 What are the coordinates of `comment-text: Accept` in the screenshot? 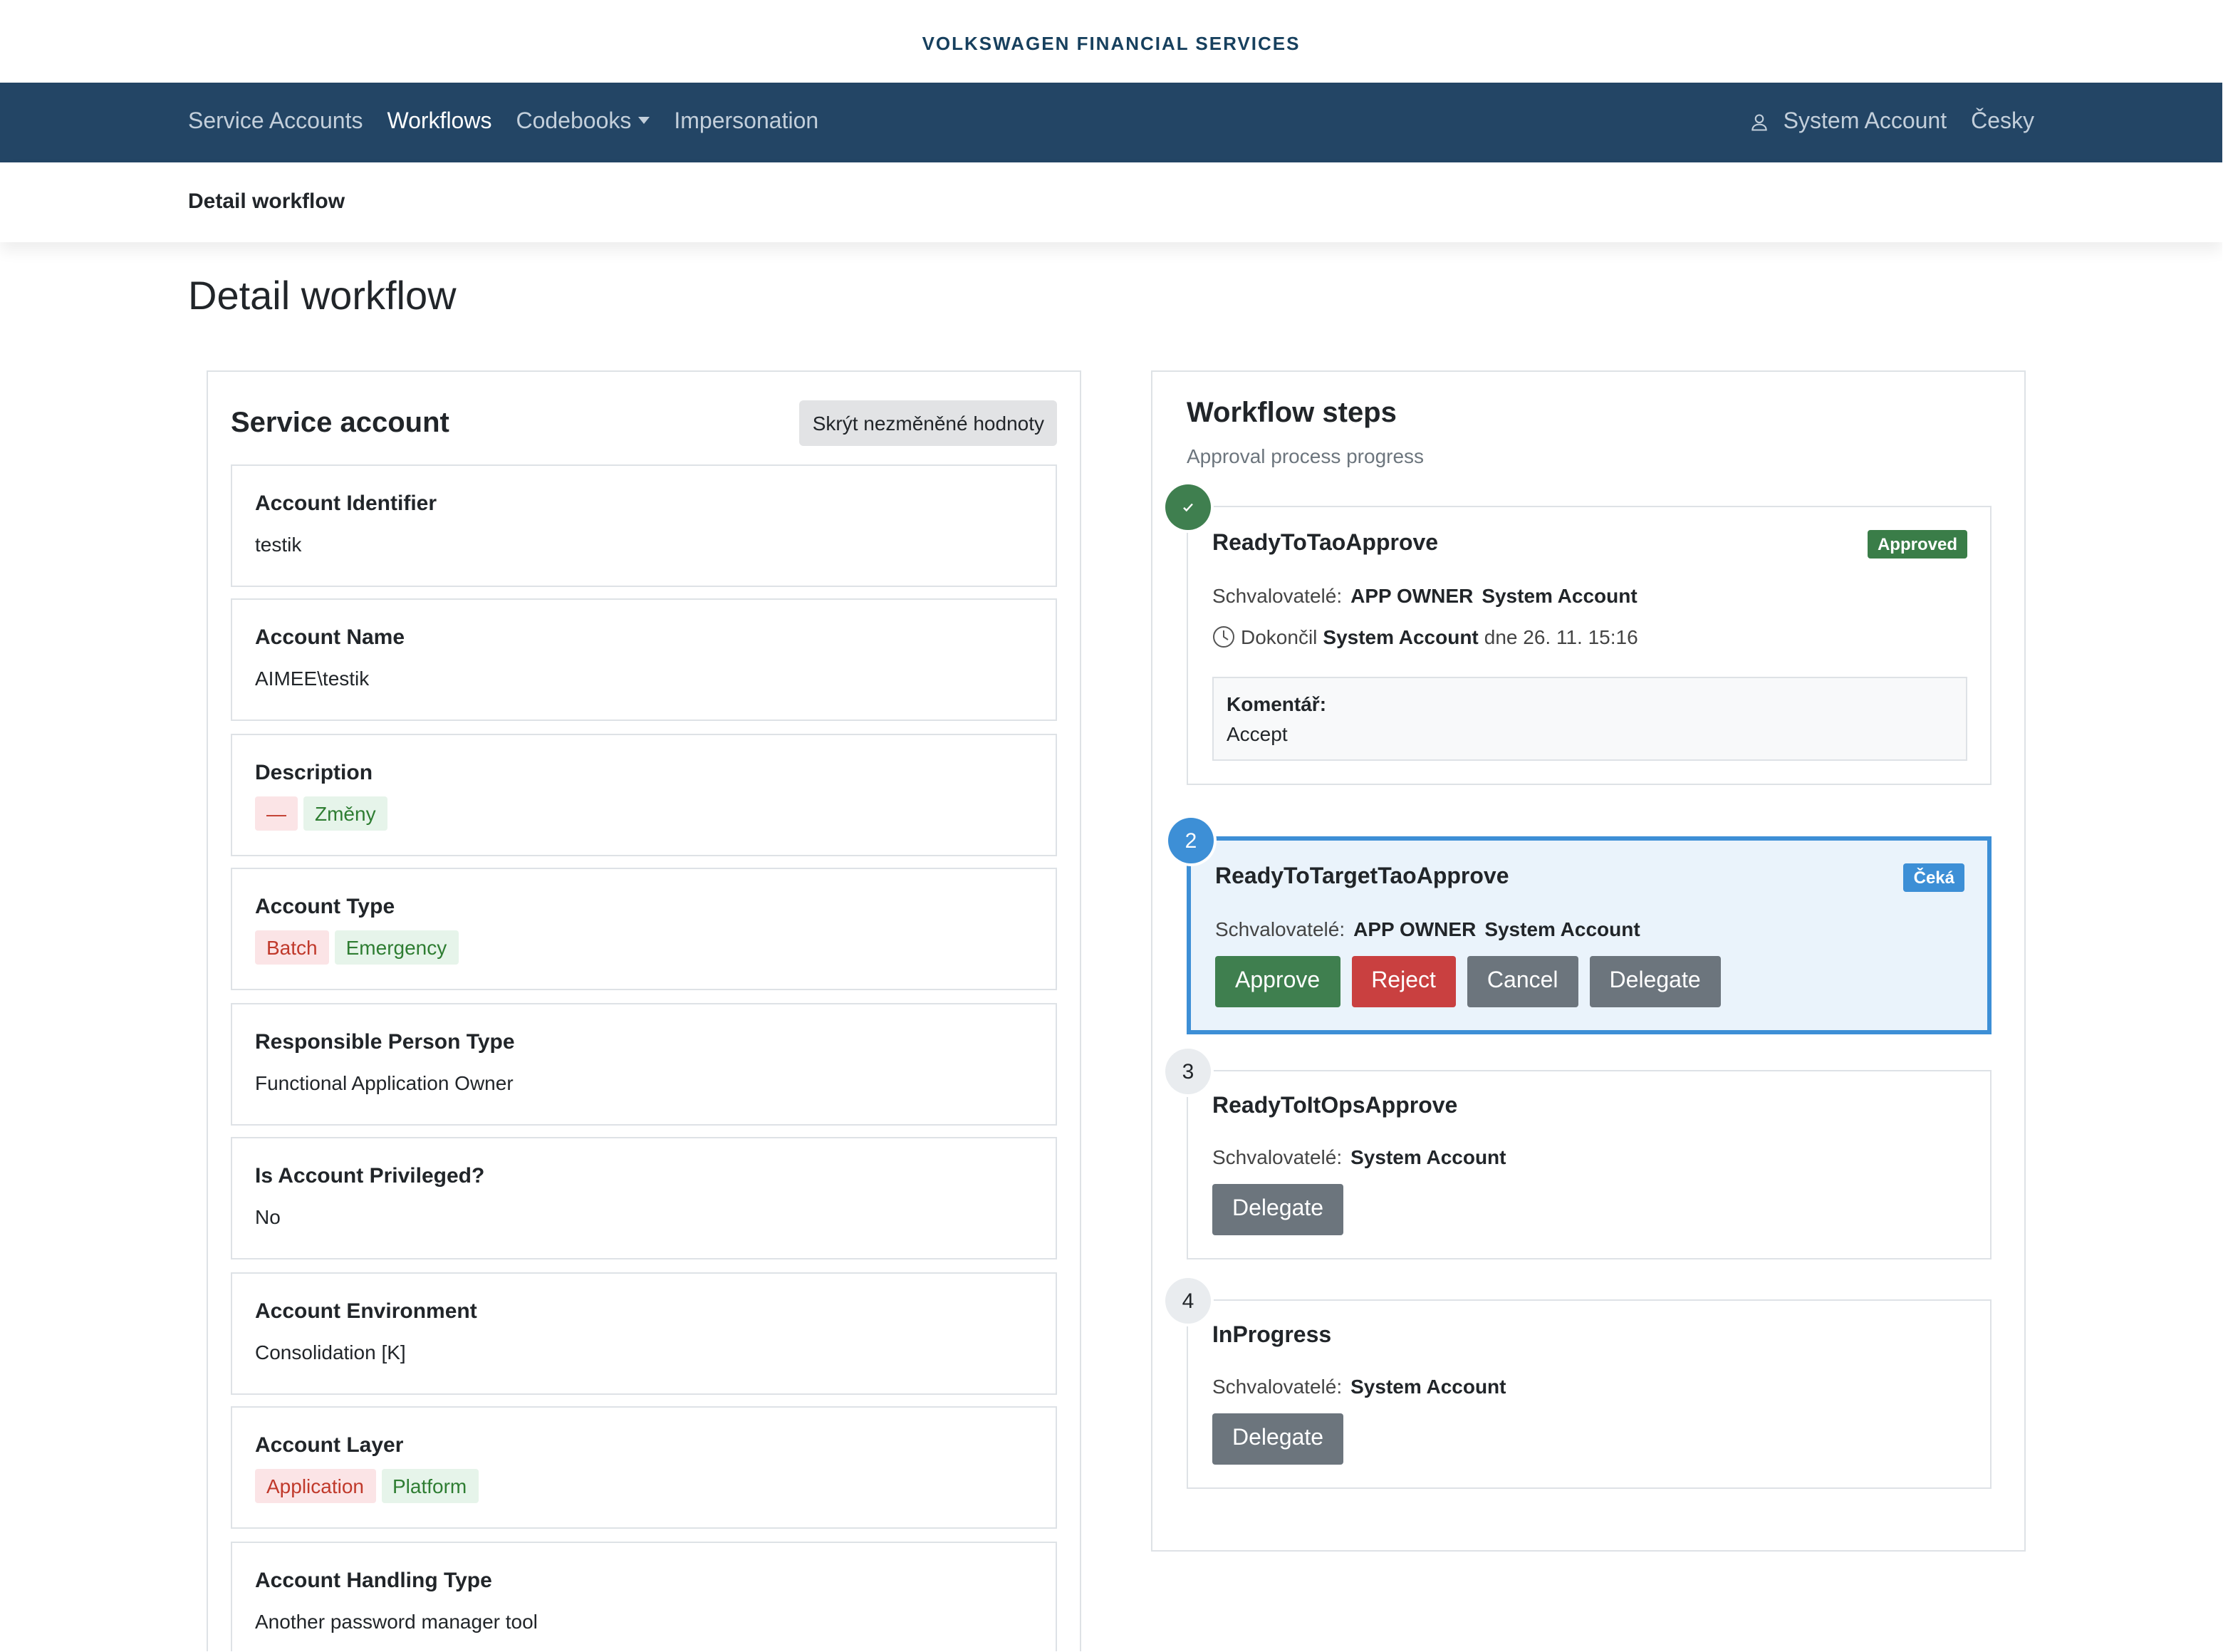 It's located at (1257, 733).